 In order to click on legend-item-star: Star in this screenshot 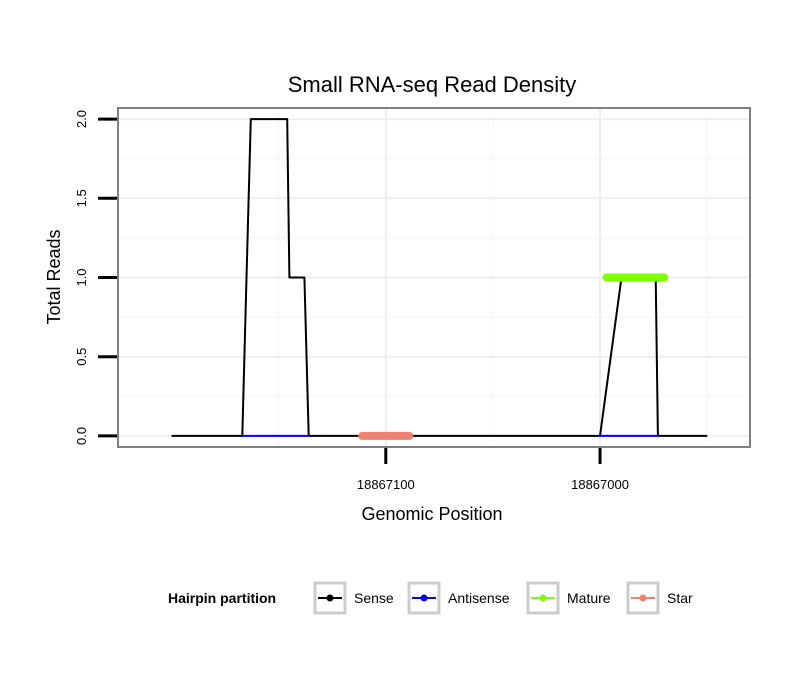, I will do `click(659, 598)`.